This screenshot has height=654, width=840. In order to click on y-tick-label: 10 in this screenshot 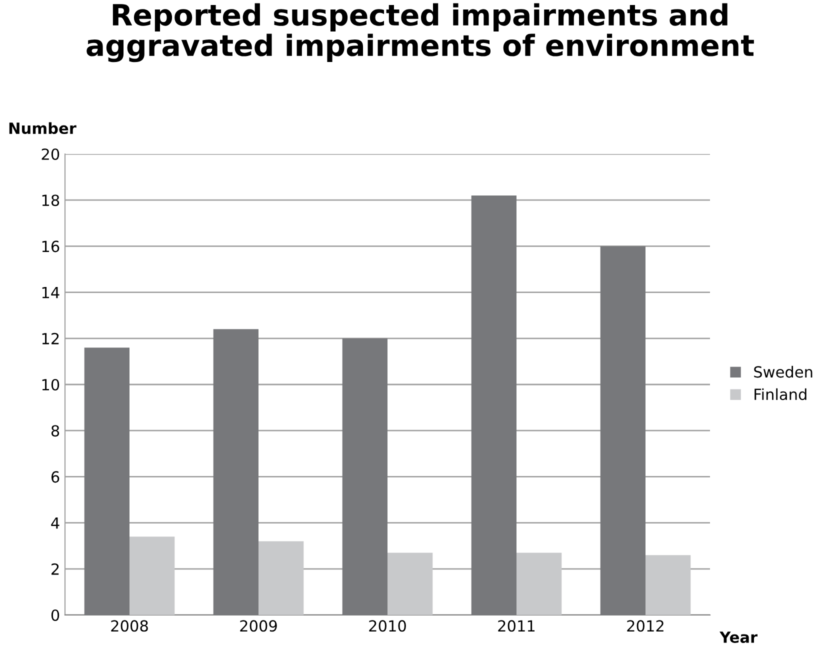, I will do `click(51, 384)`.